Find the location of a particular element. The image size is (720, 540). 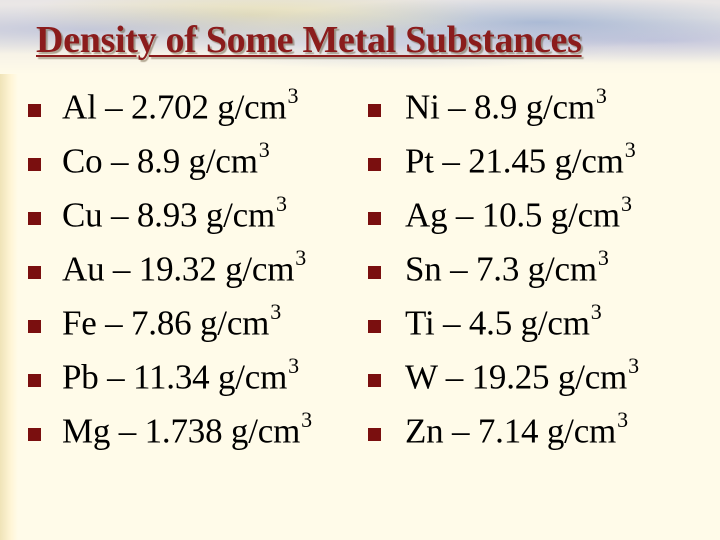

list-item: W – 19.25 g/cm3 is located at coordinates (503, 377).